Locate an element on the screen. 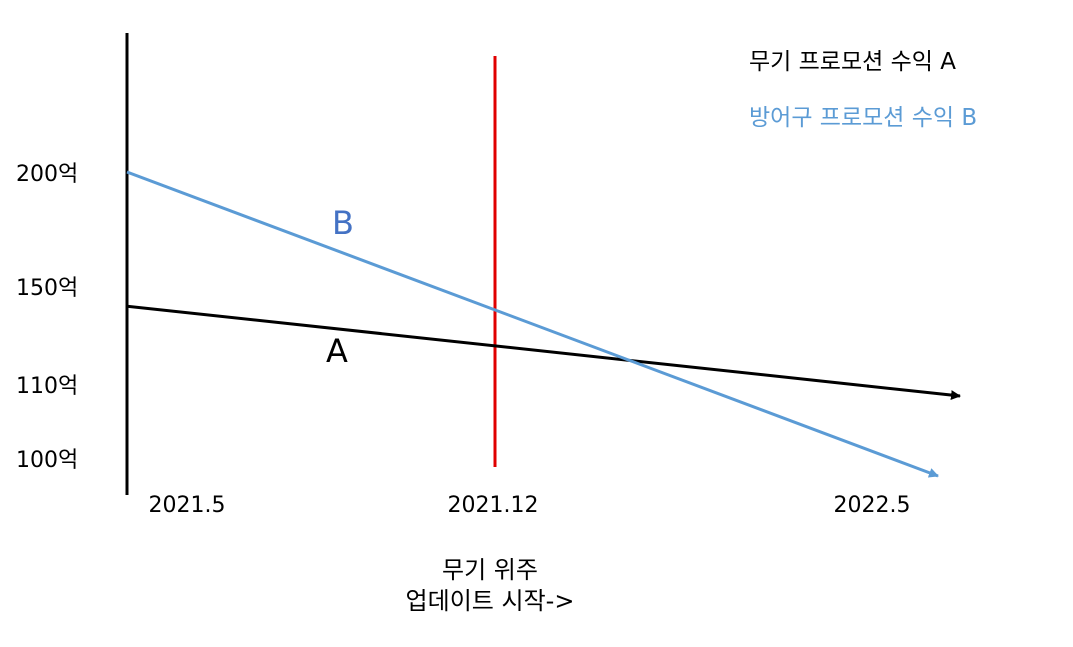 This screenshot has width=1073, height=647. x-tick-label: 2021.12 is located at coordinates (493, 505).